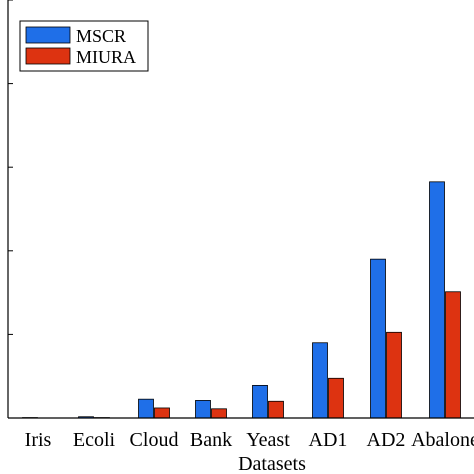 The image size is (474, 474). Describe the element at coordinates (48, 56) in the screenshot. I see `legend-swatch-miura` at that location.